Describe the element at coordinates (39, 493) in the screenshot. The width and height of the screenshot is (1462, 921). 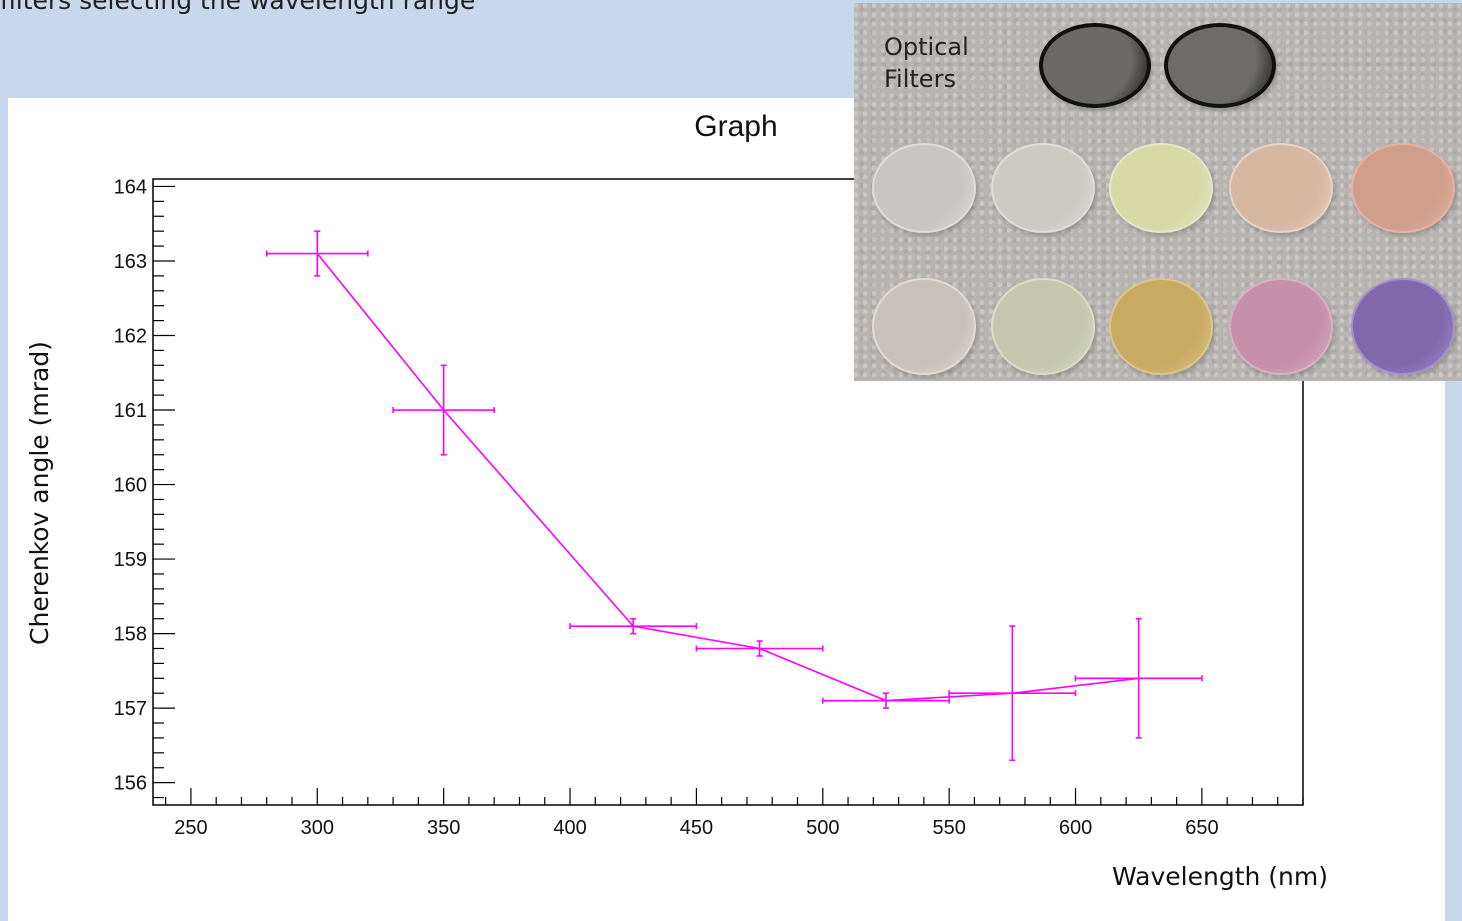
I see `y-axis-label: Cherenkov angle (mrad)` at that location.